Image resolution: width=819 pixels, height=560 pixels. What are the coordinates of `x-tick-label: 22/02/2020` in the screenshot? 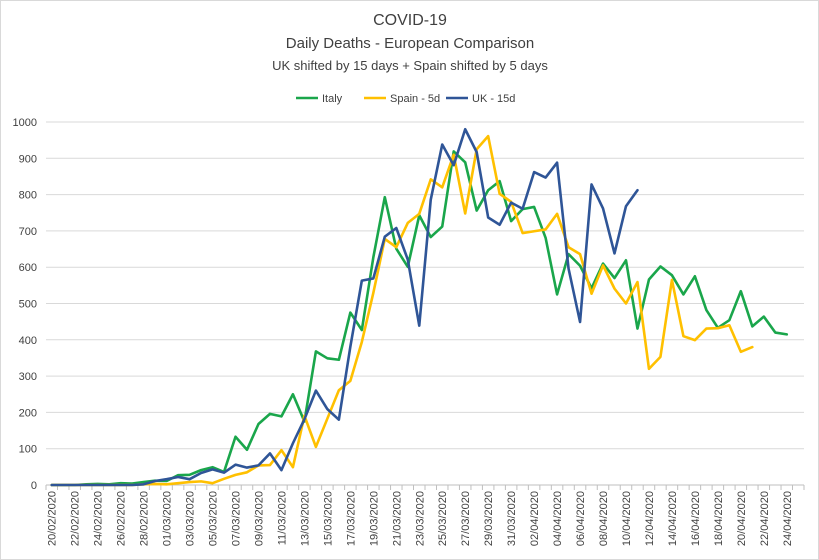 It's located at (76, 518).